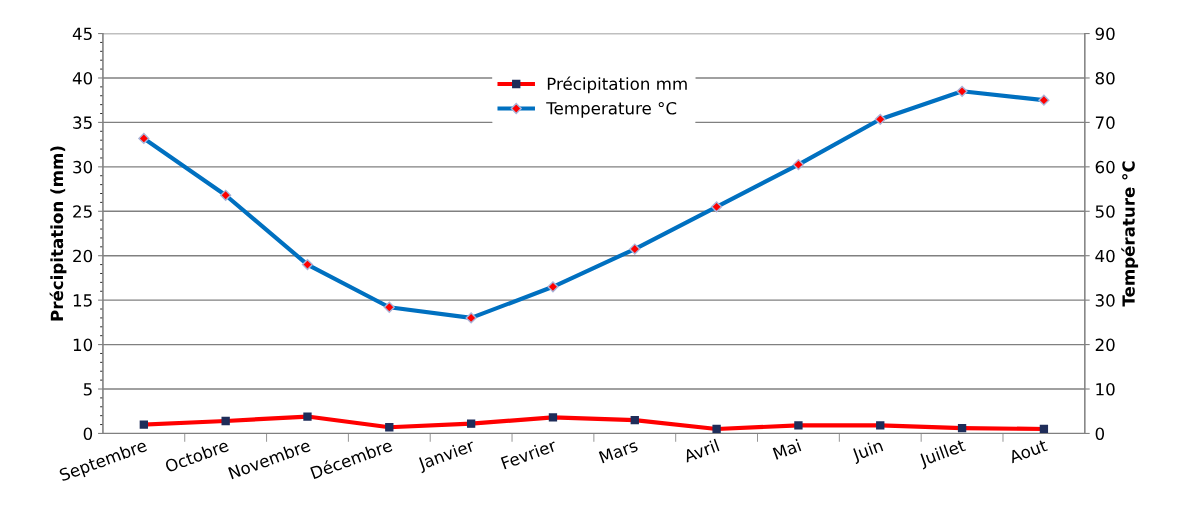 The image size is (1183, 516). What do you see at coordinates (617, 85) in the screenshot?
I see `legend-label: Précipitation mm` at bounding box center [617, 85].